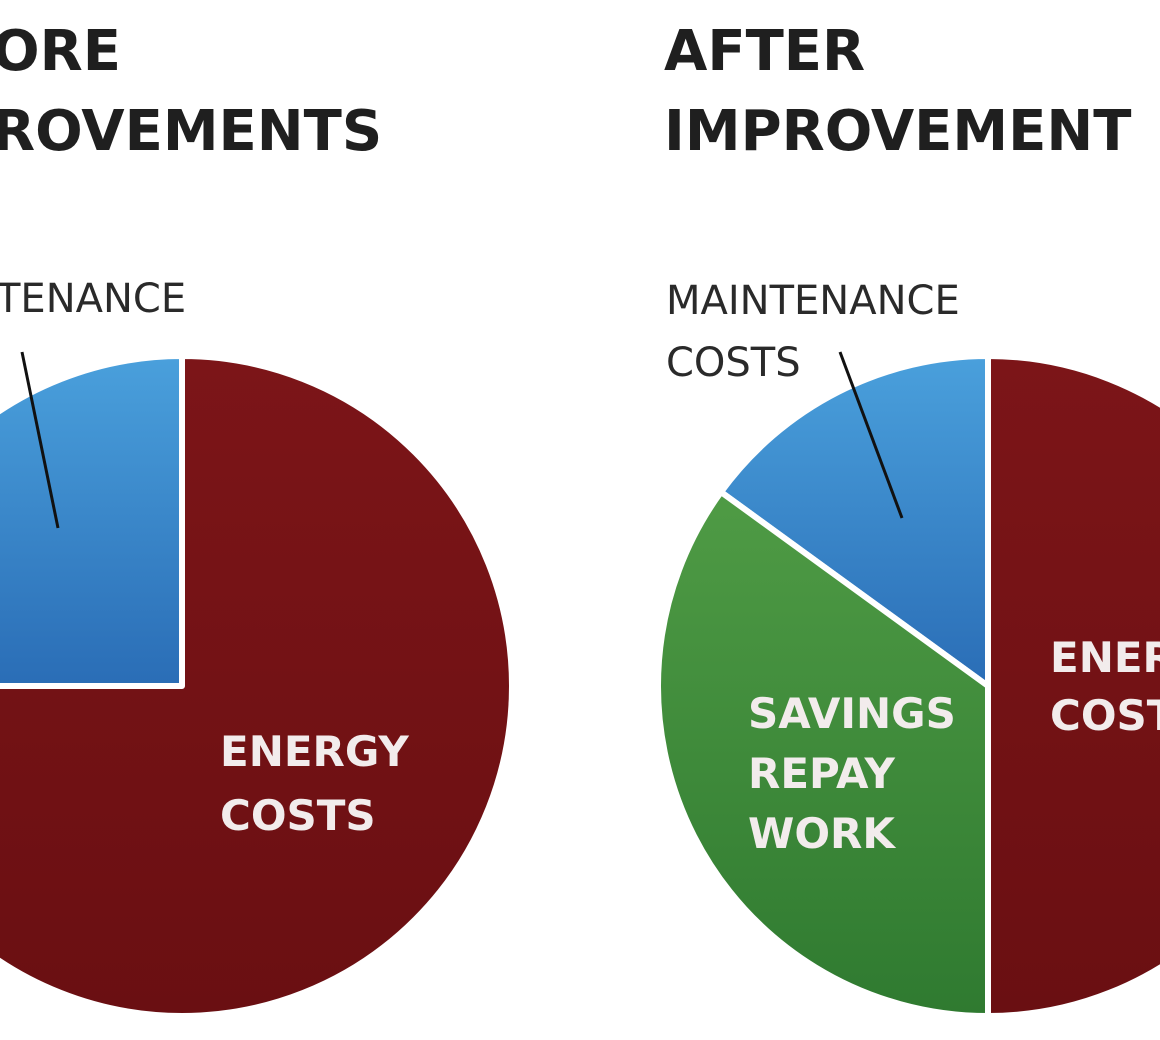  What do you see at coordinates (321, 783) in the screenshot?
I see `before-energy-label: ENERGY COSTS` at bounding box center [321, 783].